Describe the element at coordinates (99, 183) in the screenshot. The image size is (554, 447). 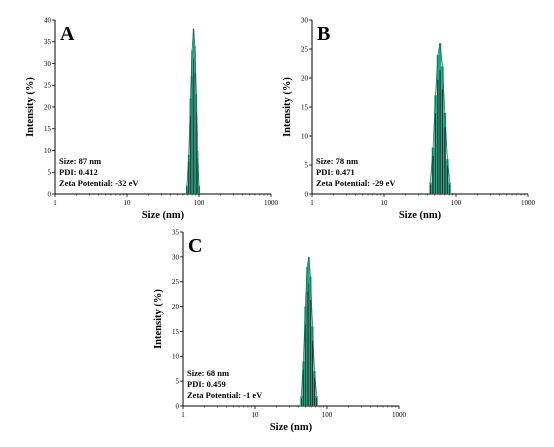
I see `annotation-text: Zeta Potential: -32 eV` at that location.